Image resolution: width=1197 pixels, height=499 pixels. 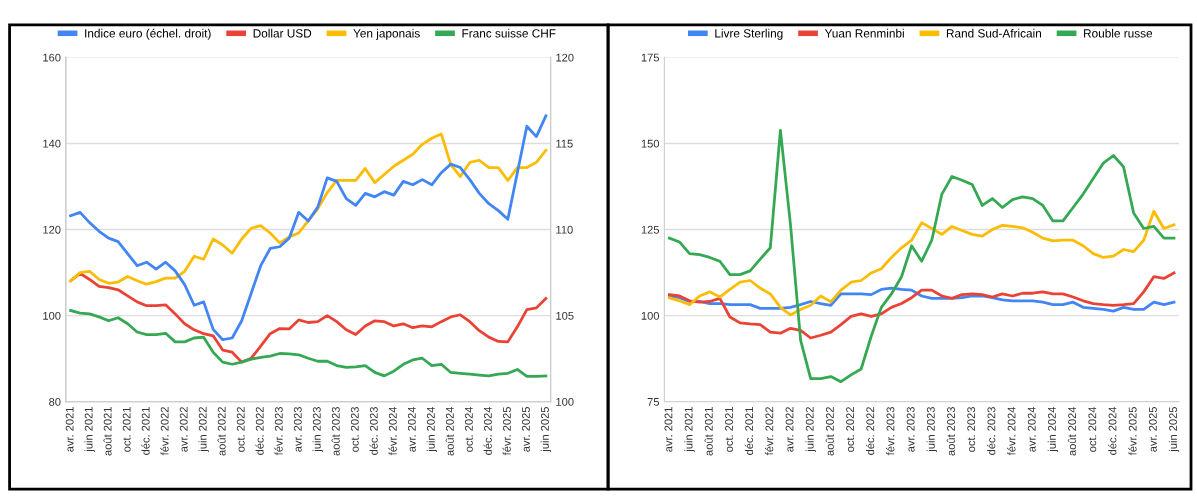 I want to click on y-tick-label: 150, so click(x=650, y=143).